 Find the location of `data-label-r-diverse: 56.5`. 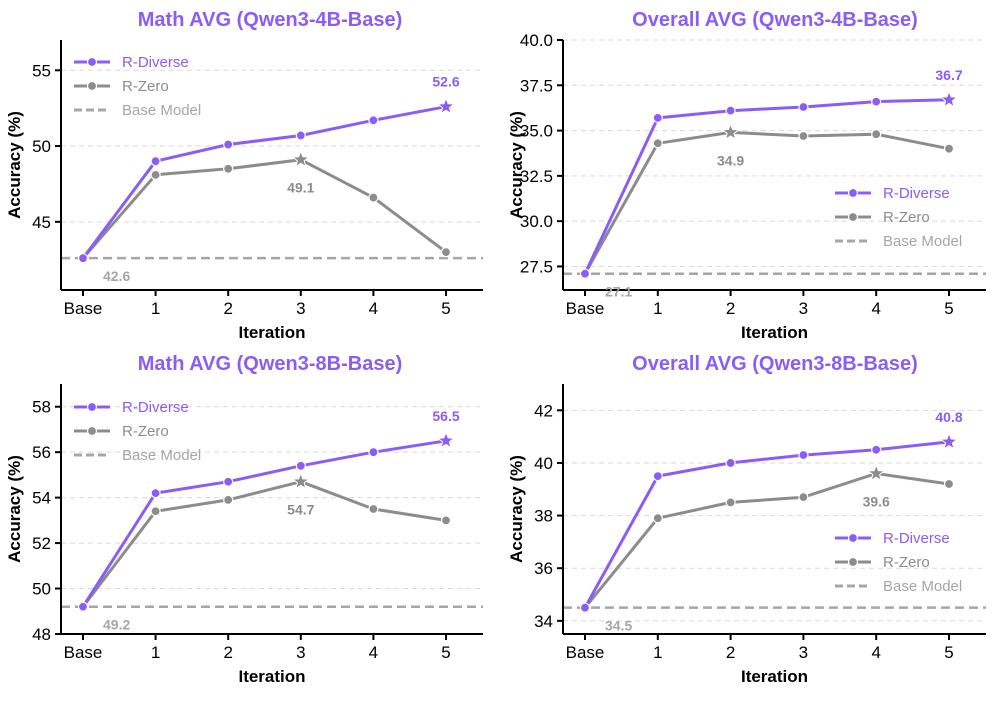

data-label-r-diverse: 56.5 is located at coordinates (445, 416).